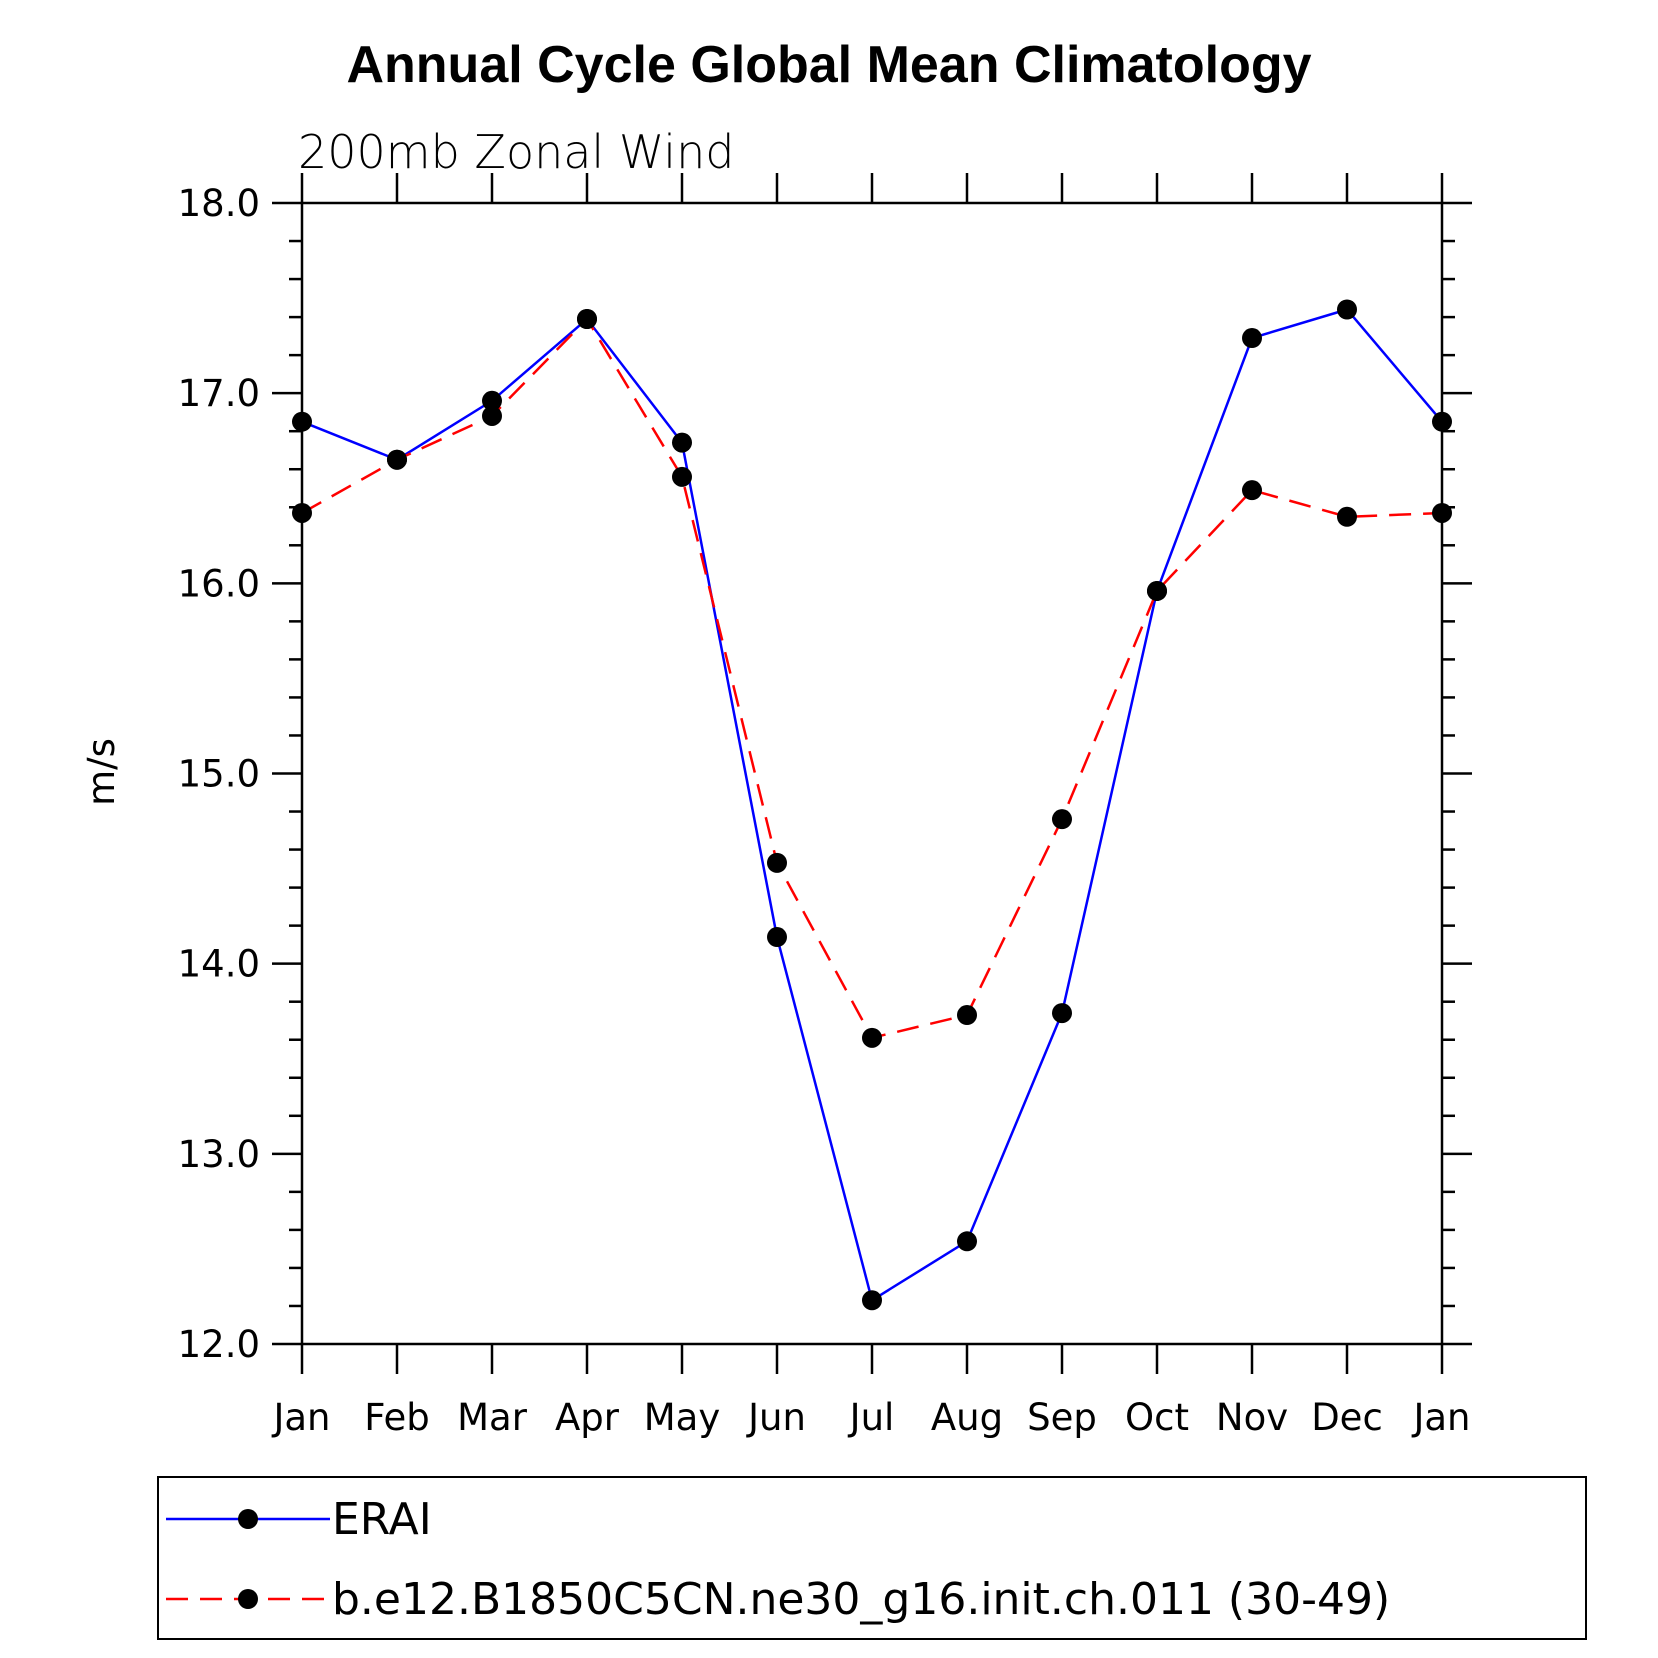 The image size is (1658, 1658). I want to click on y-tick-labels: 12.0 13.0 14.0 15.0 16.0 17.0 18.0, so click(219, 774).